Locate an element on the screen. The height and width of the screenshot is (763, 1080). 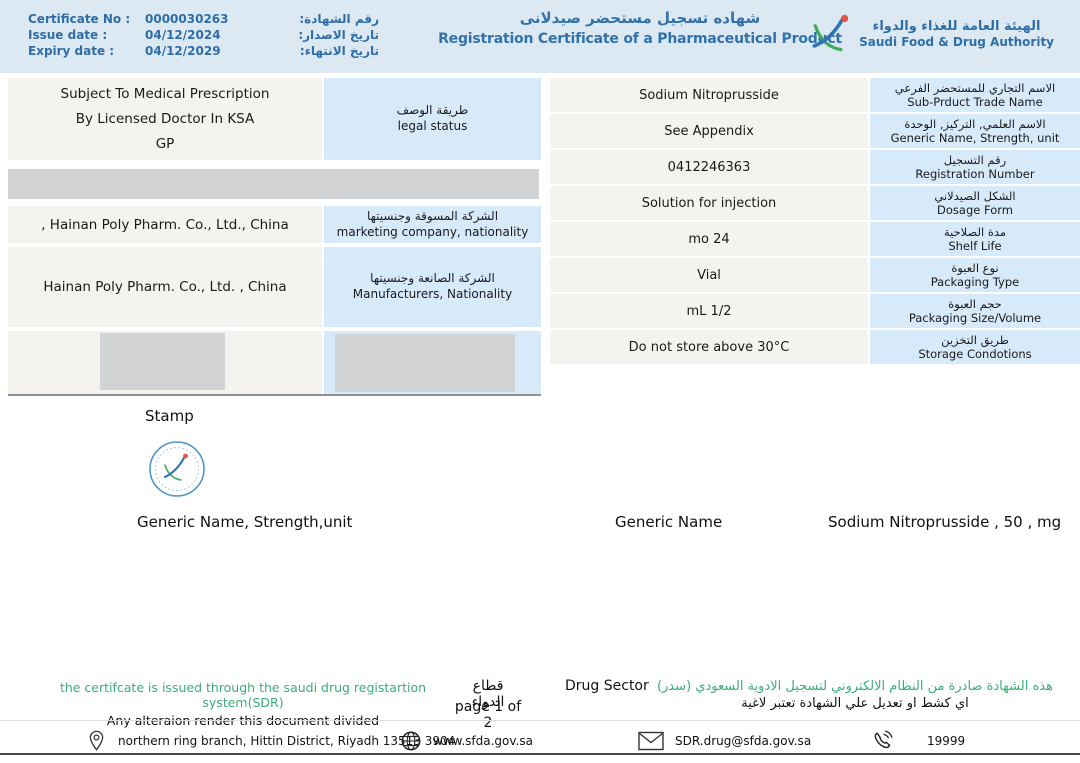
legal-status-line-2: By Licensed Doctor In KSA is located at coordinates (165, 119).